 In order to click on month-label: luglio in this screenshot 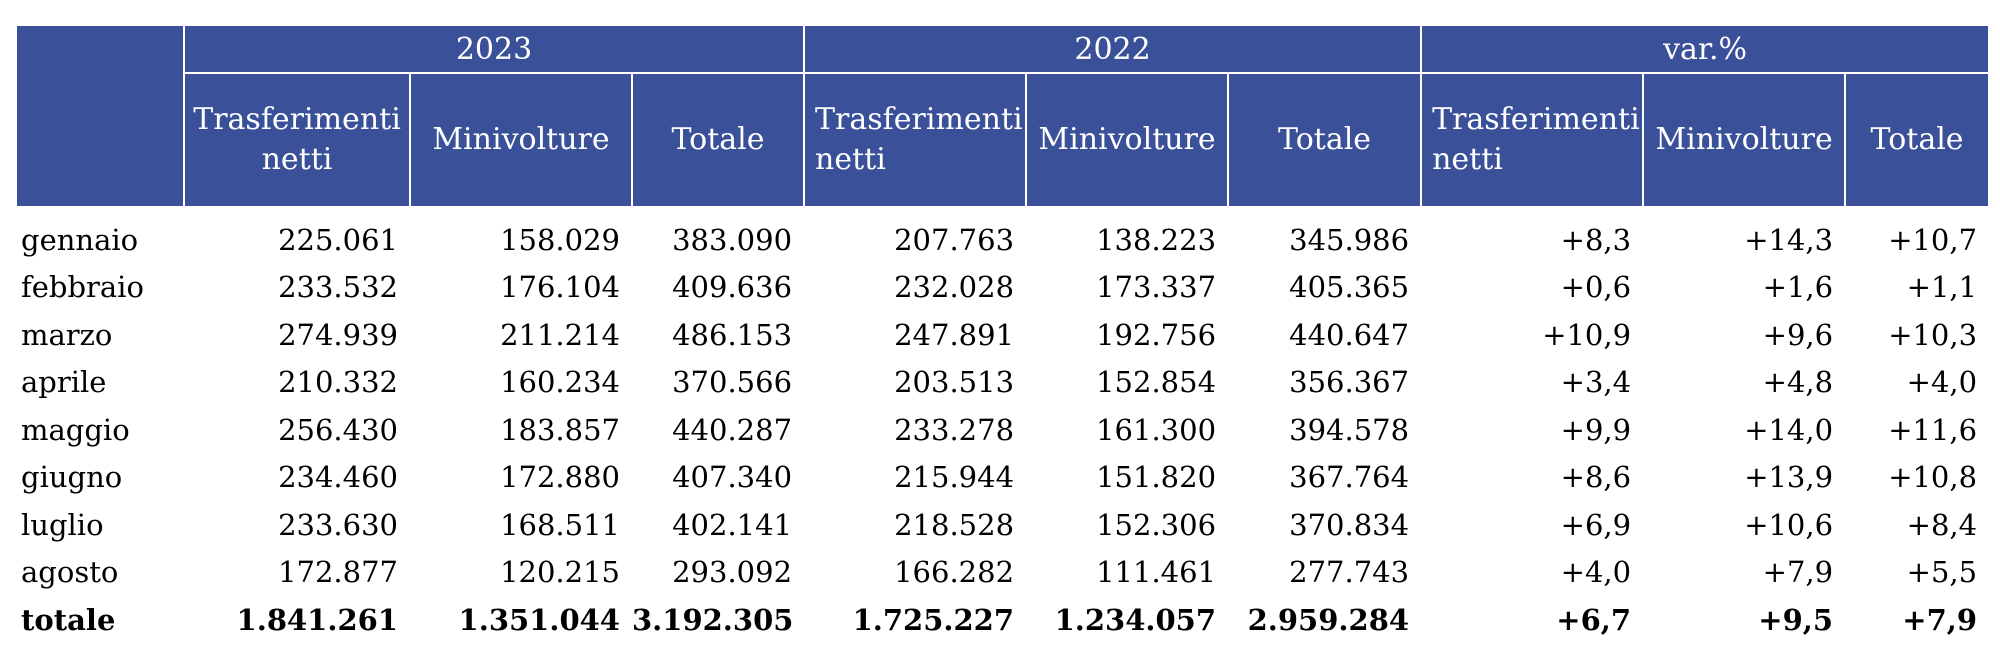, I will do `click(62, 524)`.